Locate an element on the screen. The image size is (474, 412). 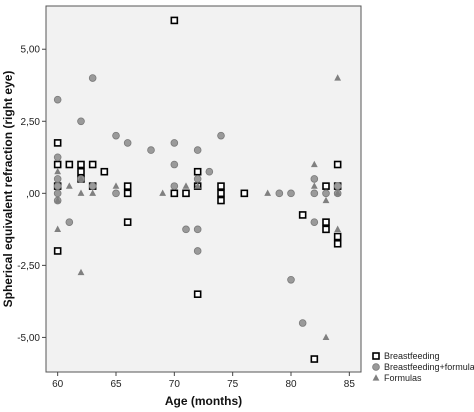
legend-label: Breastfeeding is located at coordinates (412, 356).